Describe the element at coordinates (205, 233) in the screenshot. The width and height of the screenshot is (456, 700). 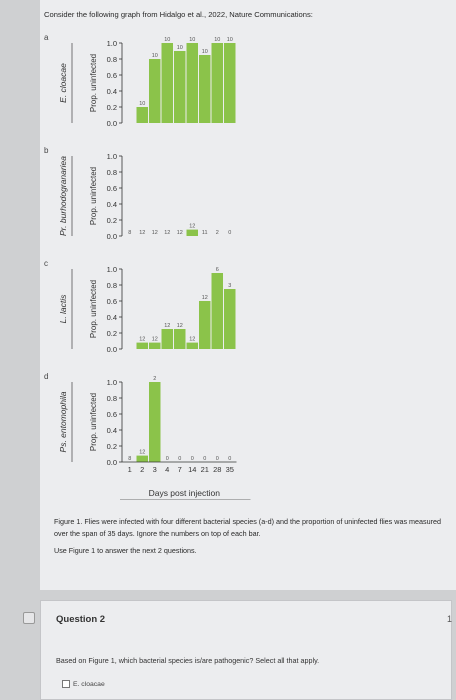
I see `bar-label: 11` at that location.